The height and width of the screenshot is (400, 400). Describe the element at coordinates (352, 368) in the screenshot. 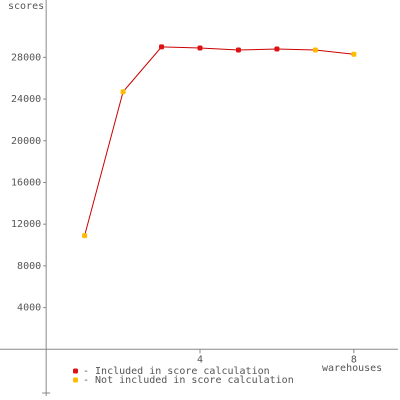

I see `x-axis-label: warehouses` at that location.